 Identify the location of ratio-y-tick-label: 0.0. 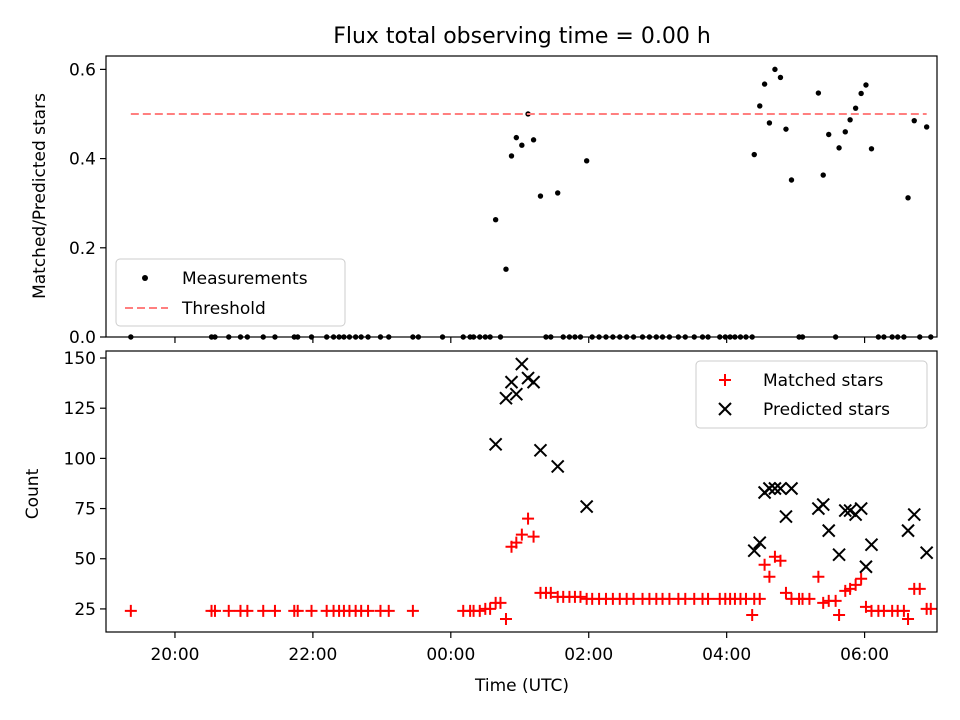
(82, 338).